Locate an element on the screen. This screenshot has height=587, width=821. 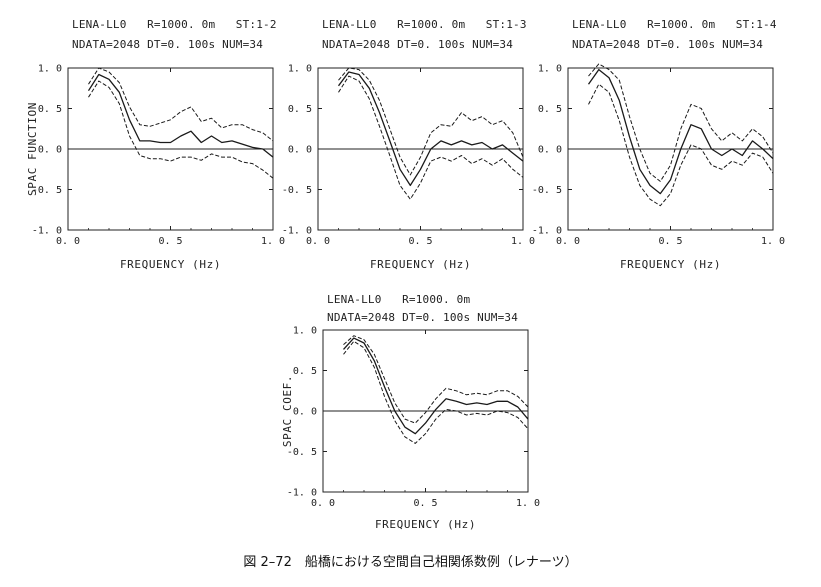
y-axis-label: SPAC COEF. is located at coordinates (287, 411).